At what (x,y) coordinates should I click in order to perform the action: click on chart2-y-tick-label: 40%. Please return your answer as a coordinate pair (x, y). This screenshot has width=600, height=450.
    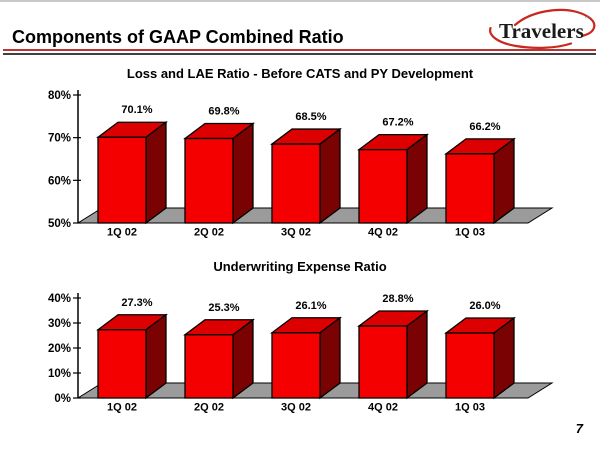
    Looking at the image, I should click on (59, 299).